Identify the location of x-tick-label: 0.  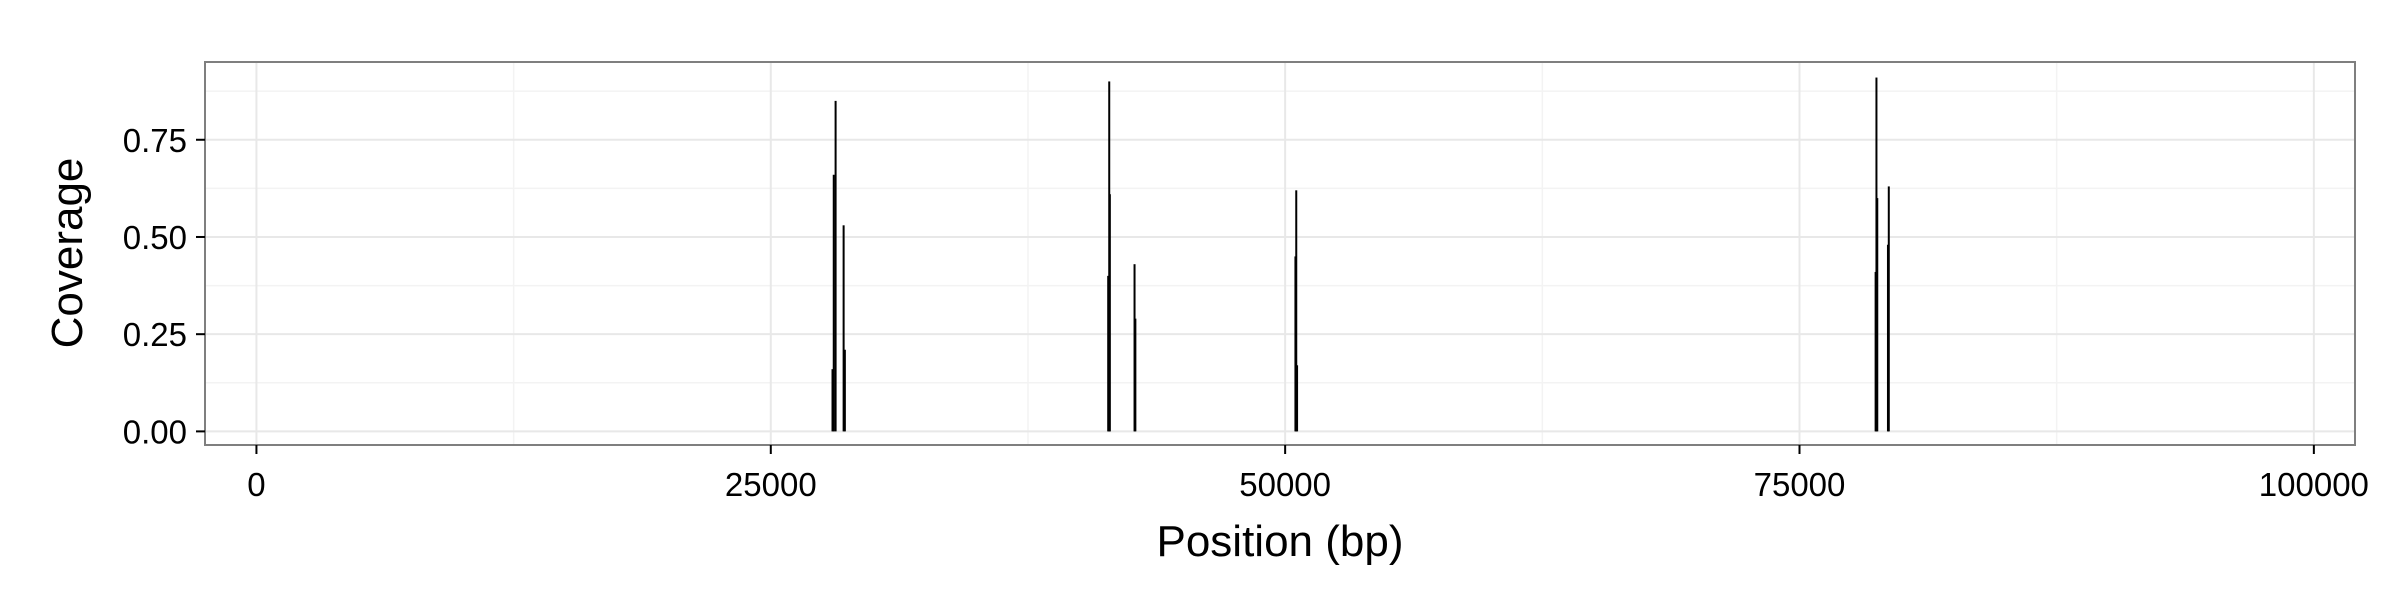
(256, 484).